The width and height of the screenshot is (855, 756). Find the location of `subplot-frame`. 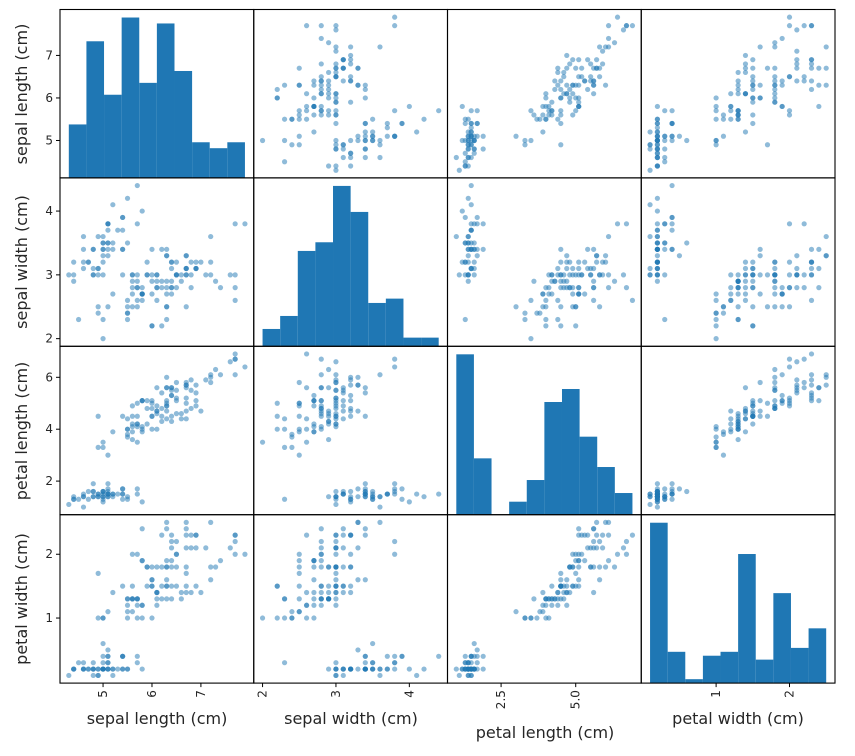

subplot-frame is located at coordinates (738, 599).